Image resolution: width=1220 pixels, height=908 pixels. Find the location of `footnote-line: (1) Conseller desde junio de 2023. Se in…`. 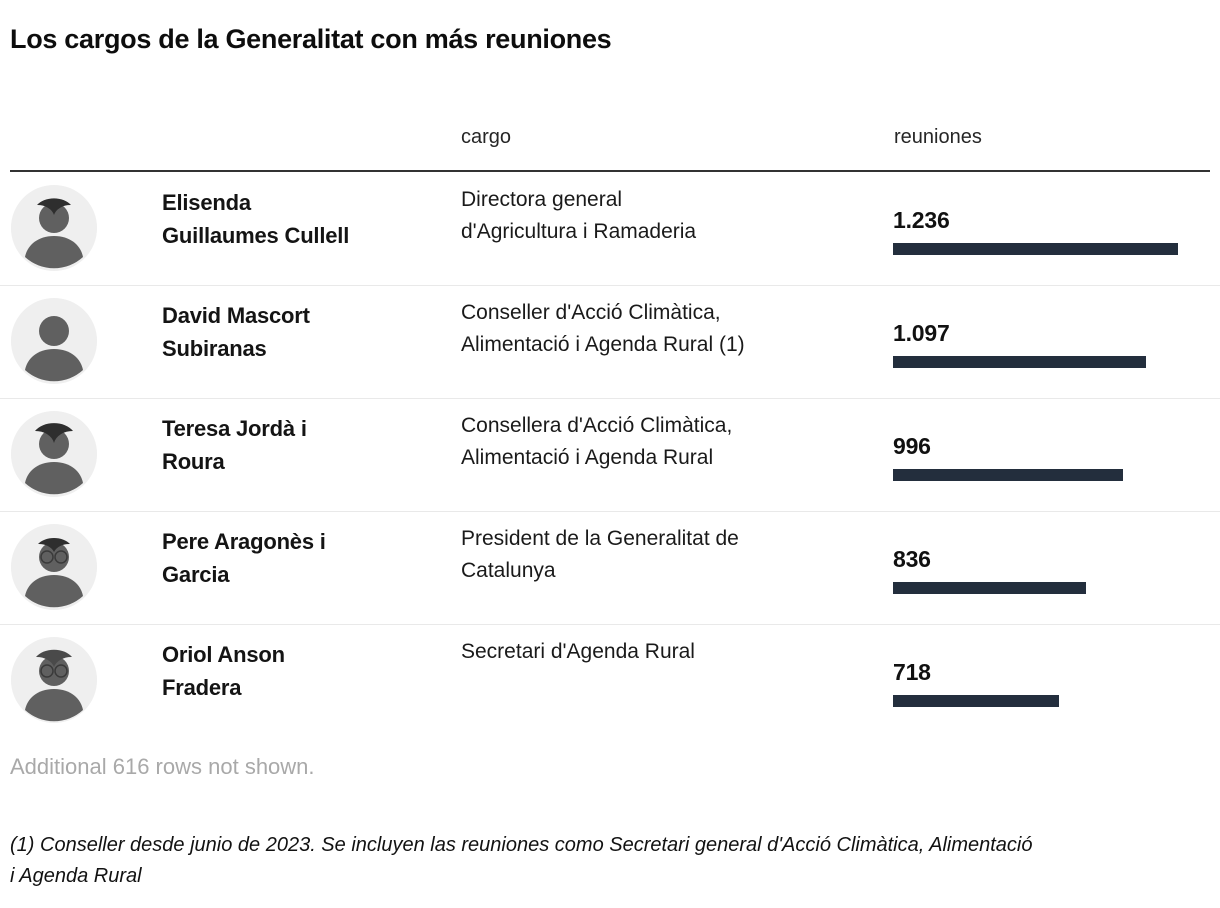

footnote-line: (1) Conseller desde junio de 2023. Se in… is located at coordinates (521, 845).